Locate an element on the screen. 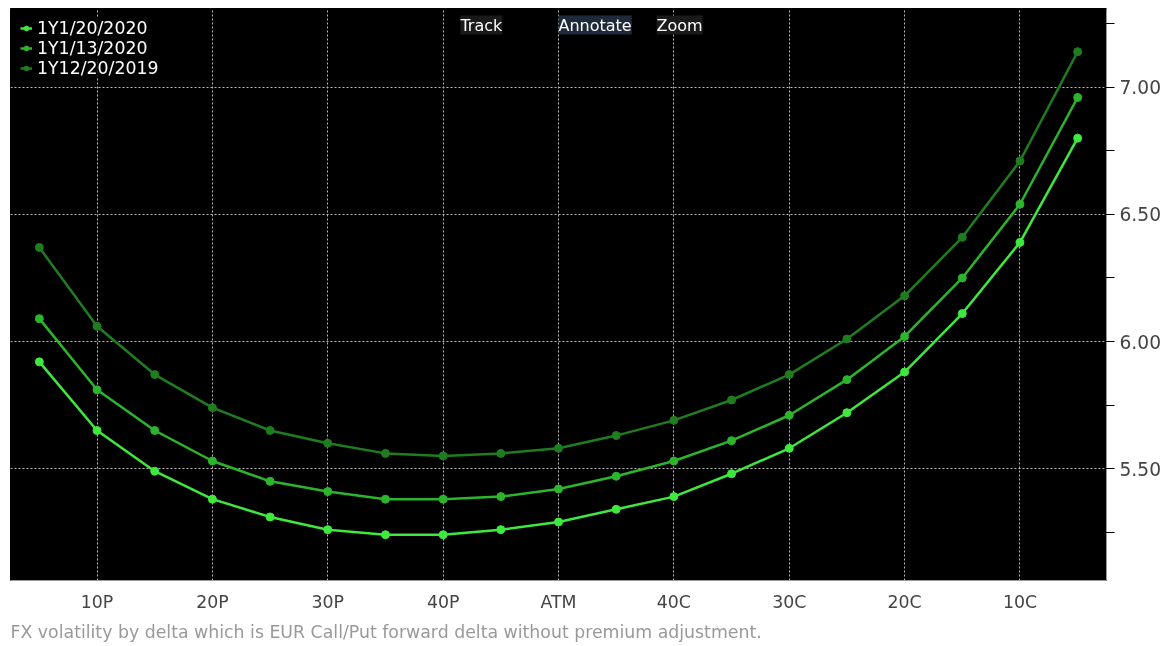 Image resolution: width=1164 pixels, height=646 pixels. y-tick-label: 5.50 is located at coordinates (1140, 469).